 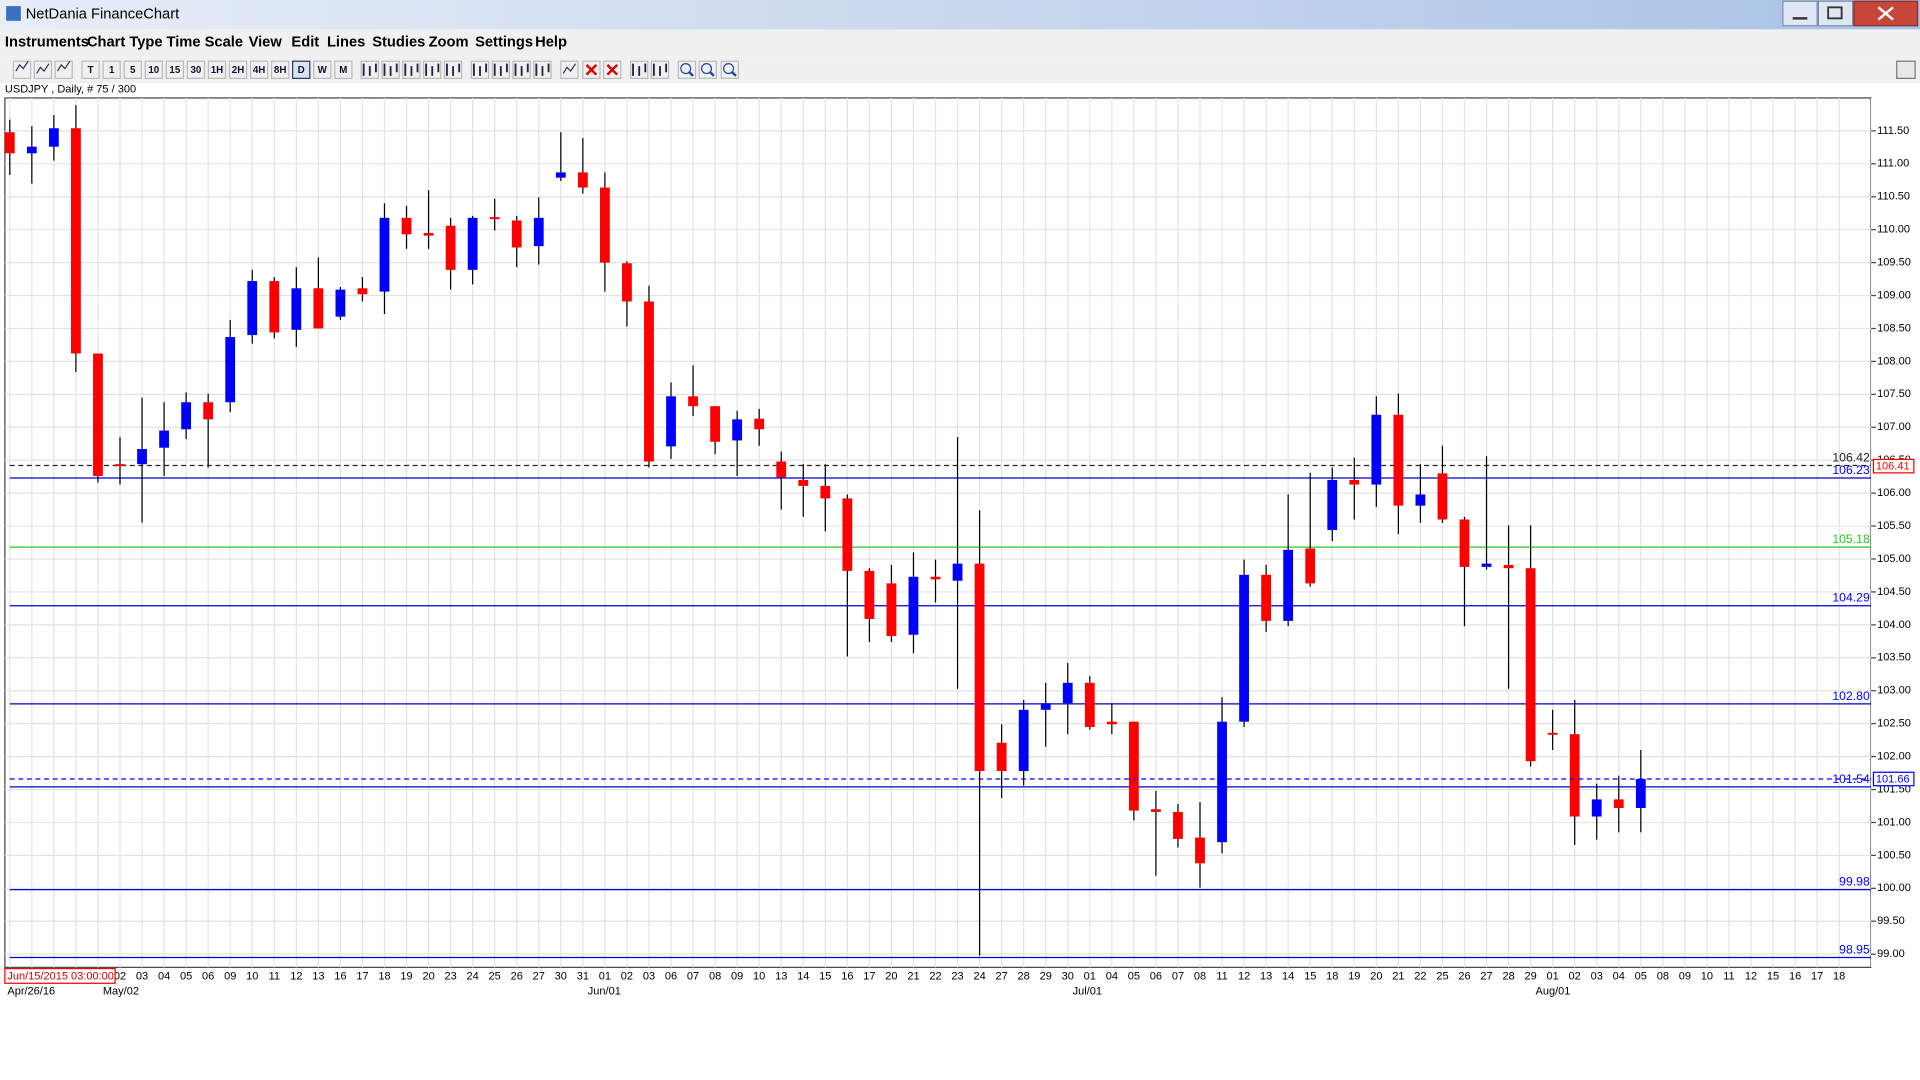 I want to click on menu-item: Studies, so click(x=398, y=43).